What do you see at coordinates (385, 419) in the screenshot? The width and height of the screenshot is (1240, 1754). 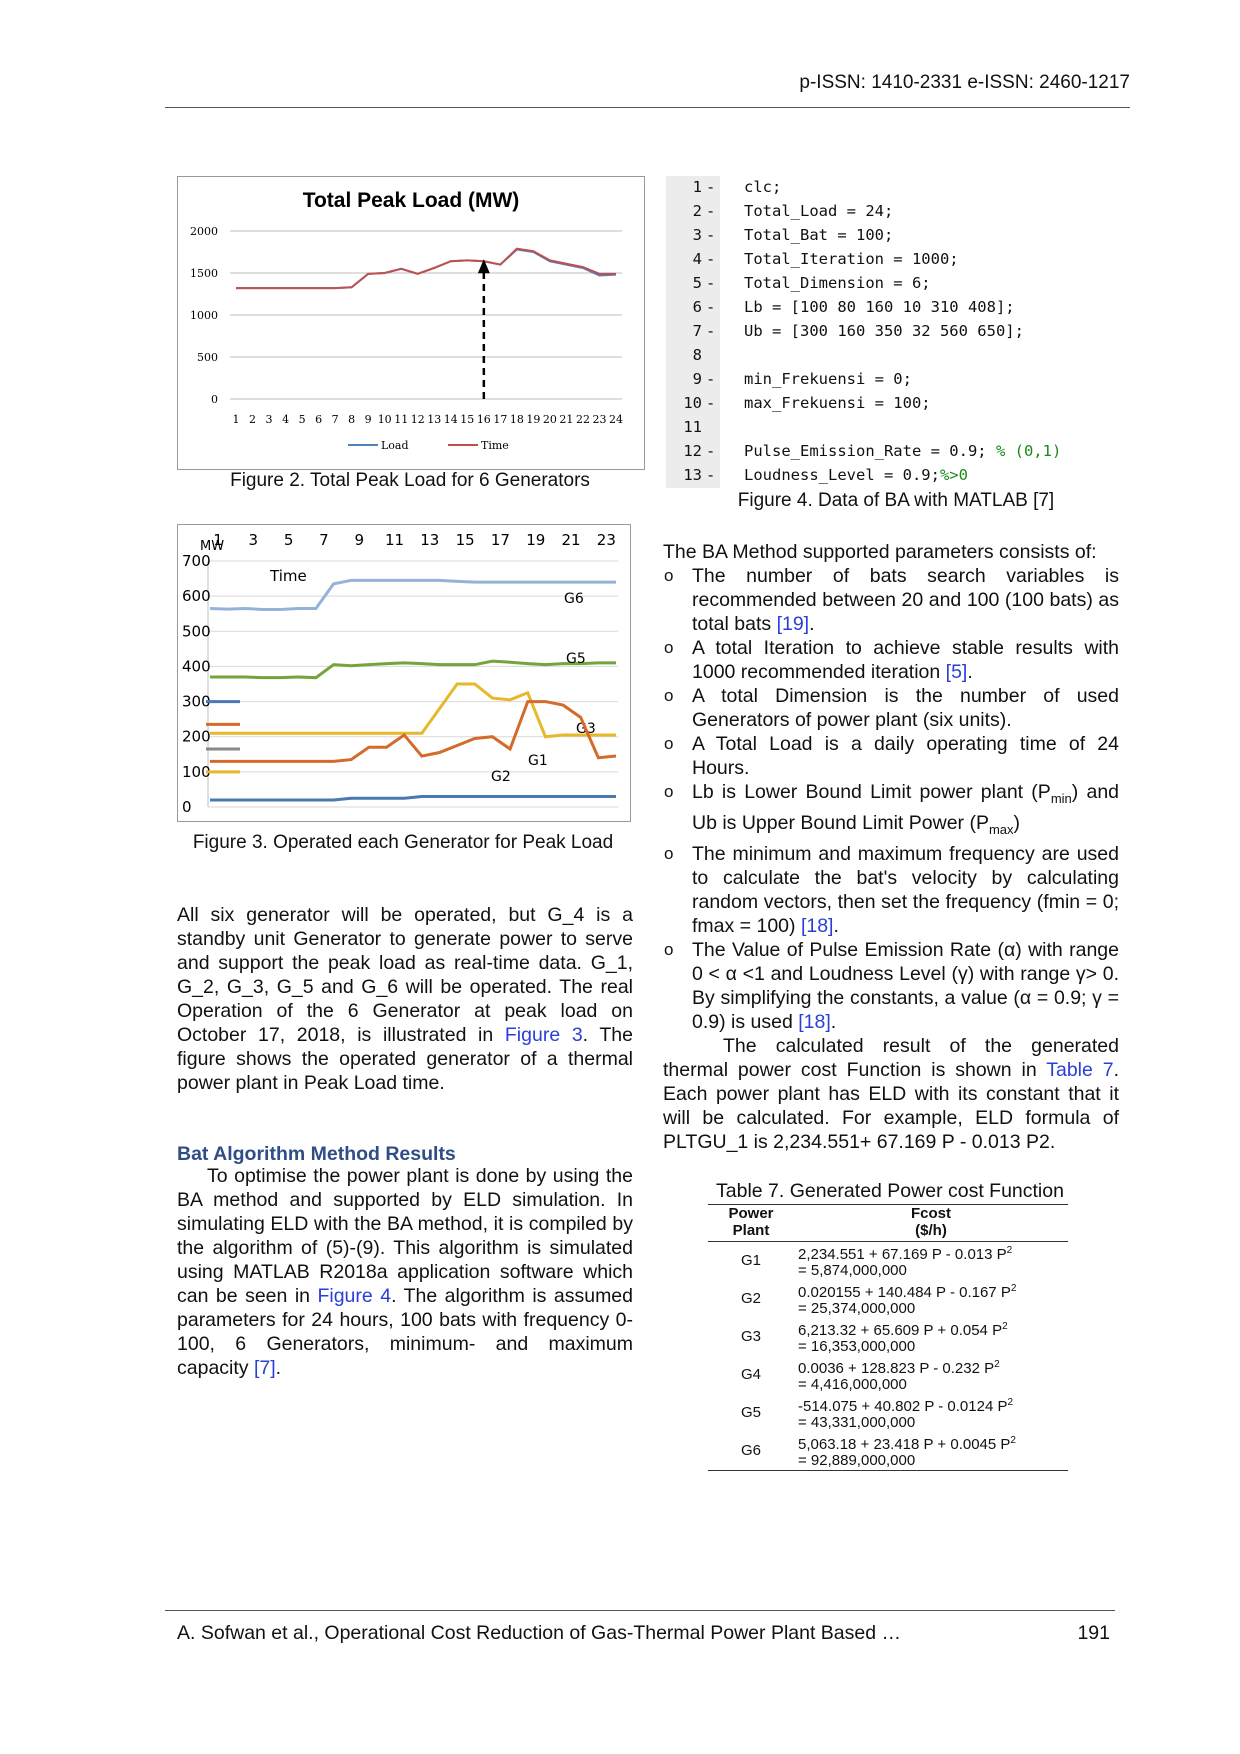 I see `x-tick-label: 10` at bounding box center [385, 419].